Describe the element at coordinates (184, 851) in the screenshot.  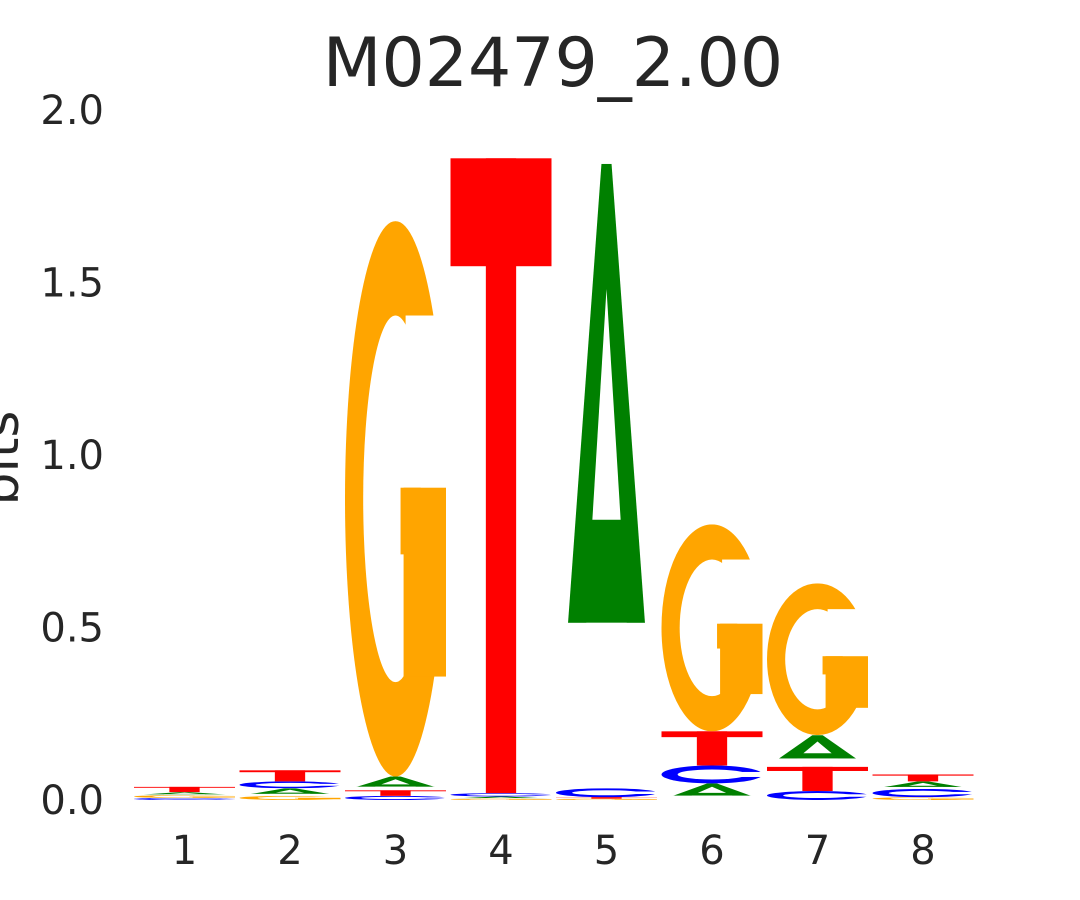
I see `x-tick-label: 1` at that location.